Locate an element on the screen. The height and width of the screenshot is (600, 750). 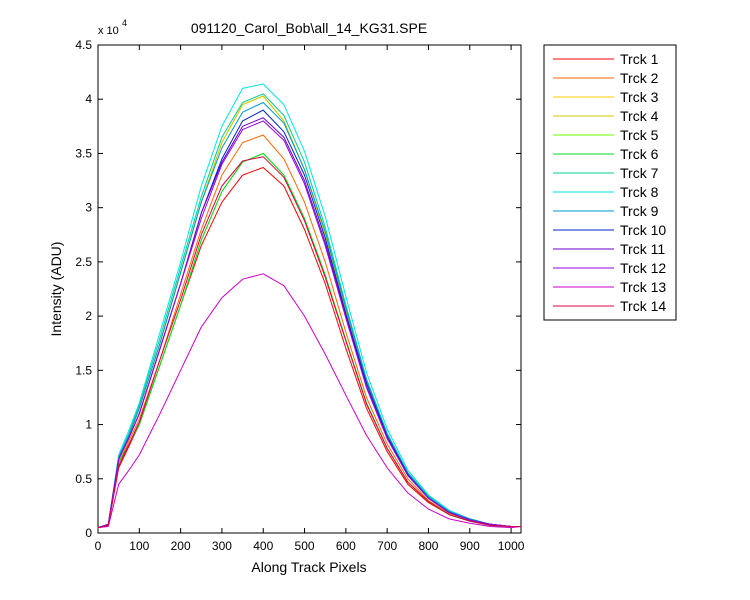
legend-box is located at coordinates (610, 182).